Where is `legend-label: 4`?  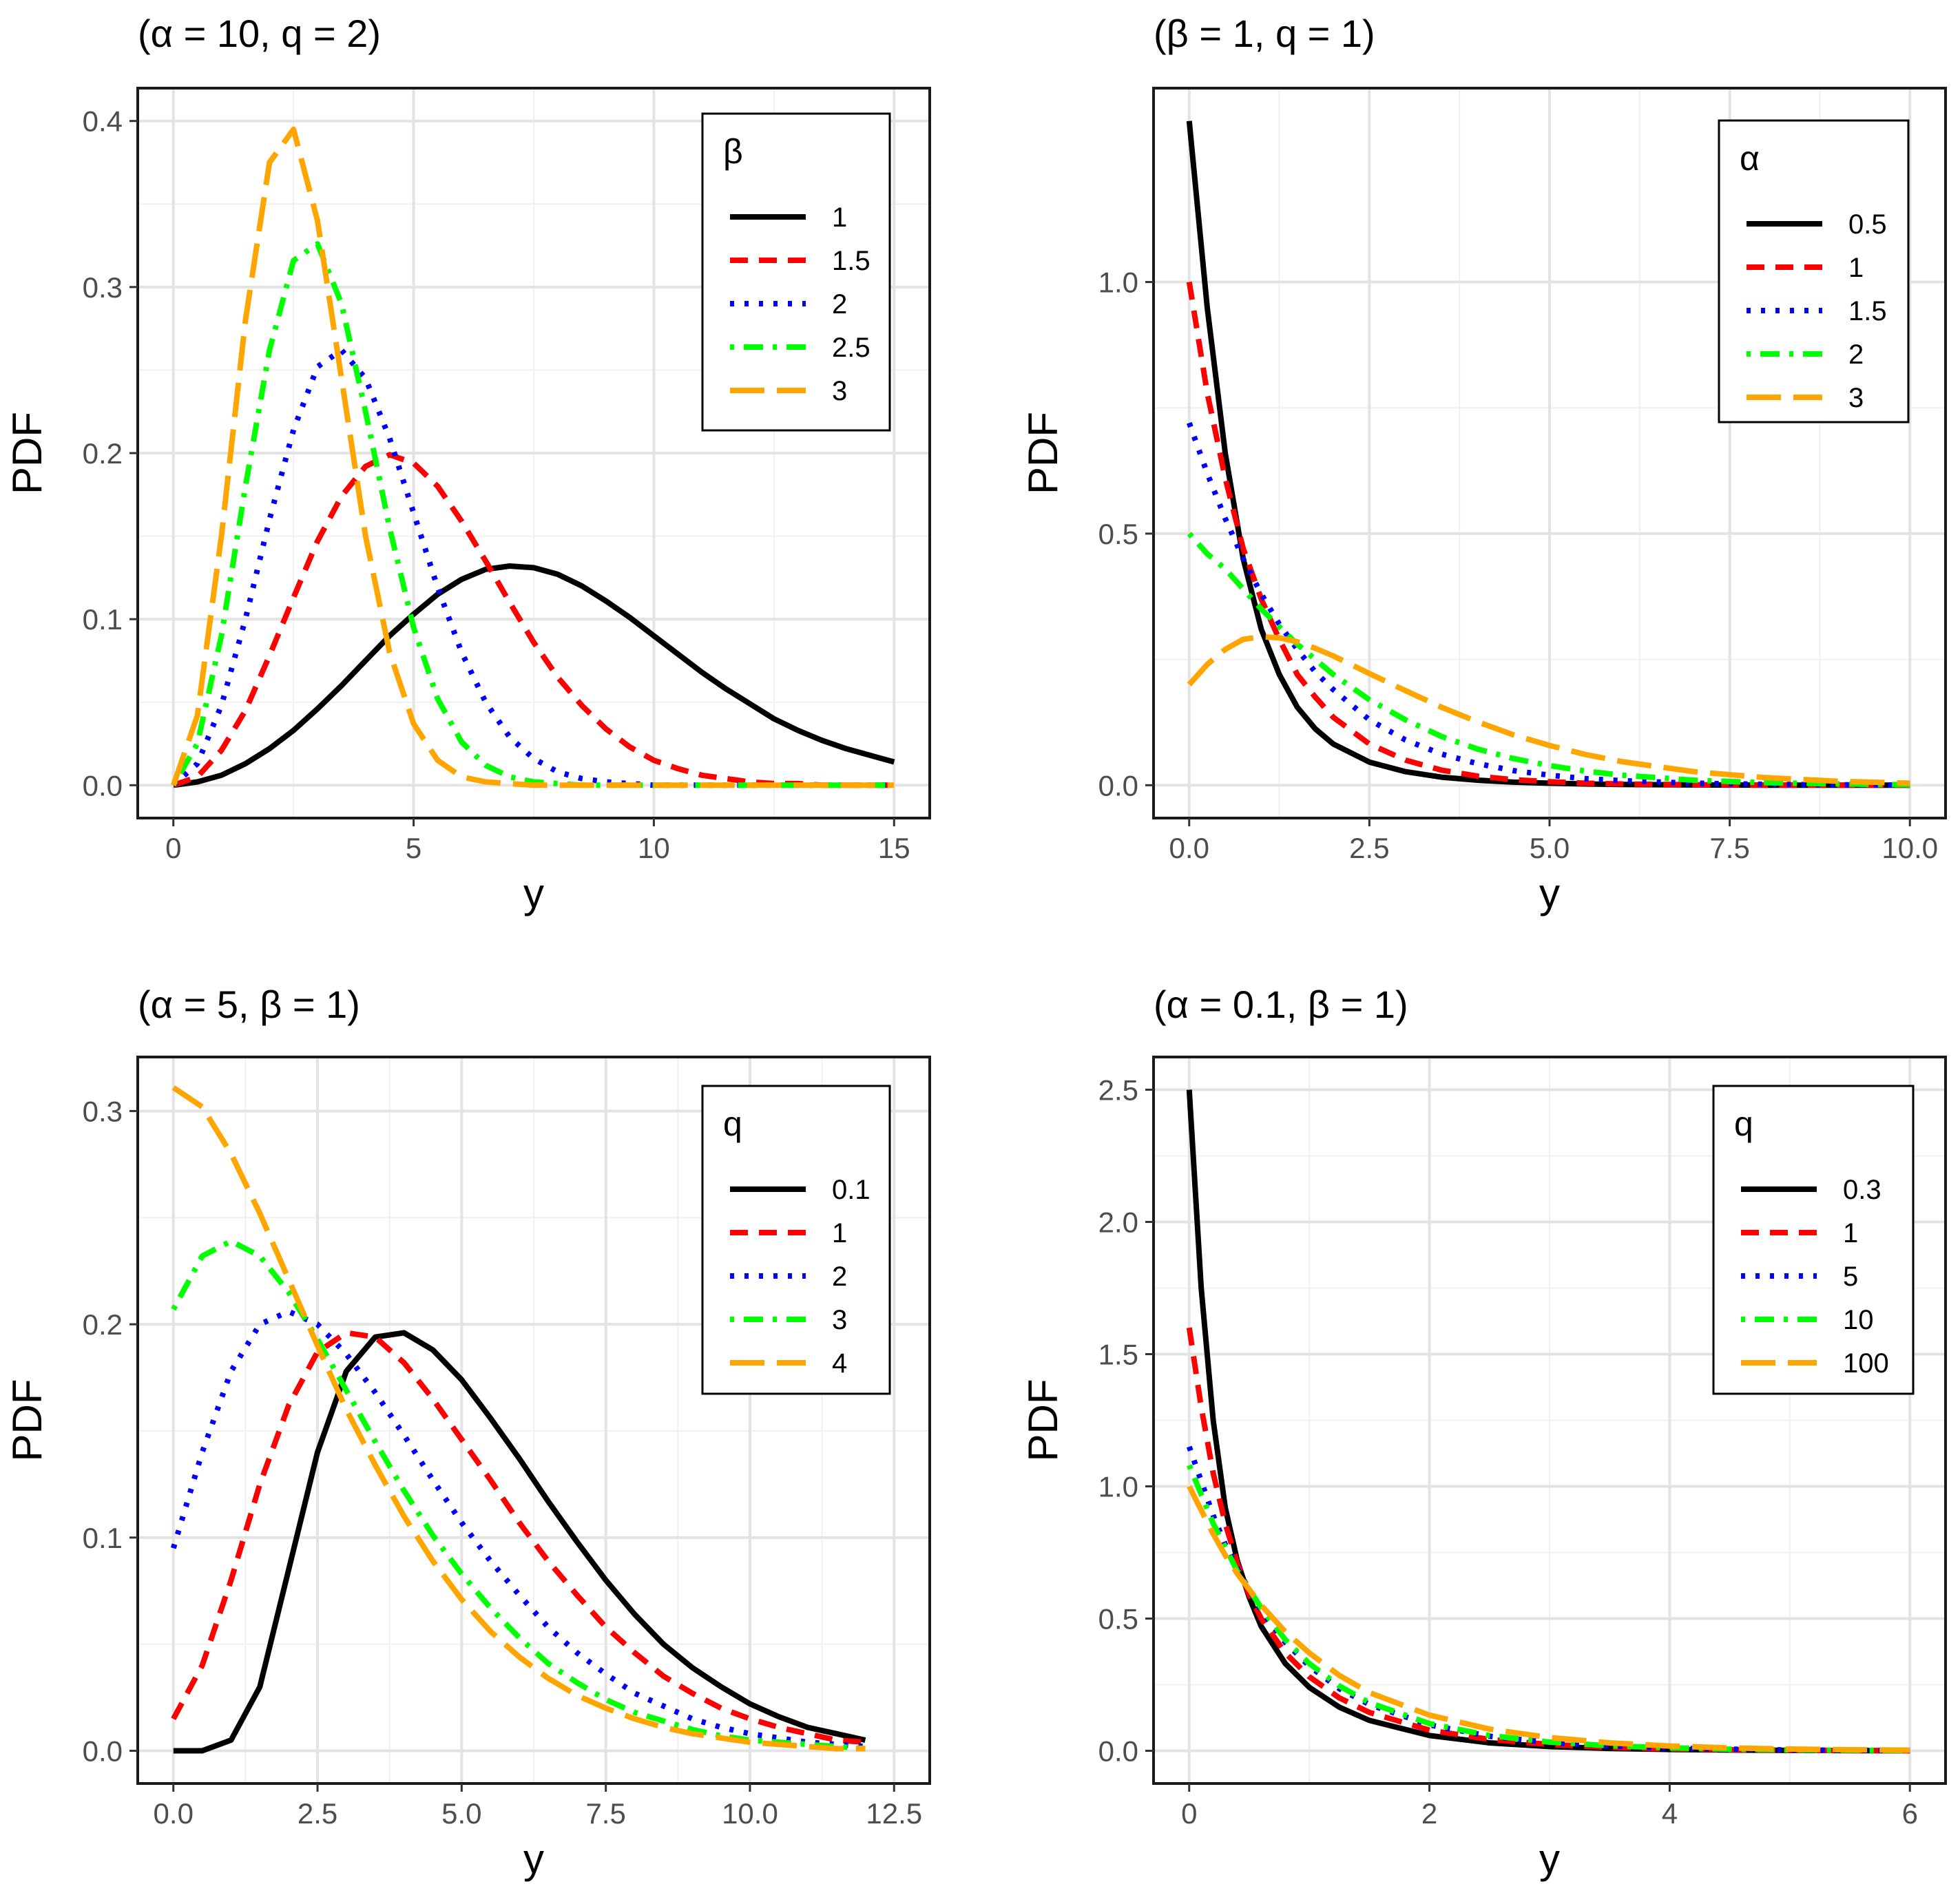
legend-label: 4 is located at coordinates (839, 1363).